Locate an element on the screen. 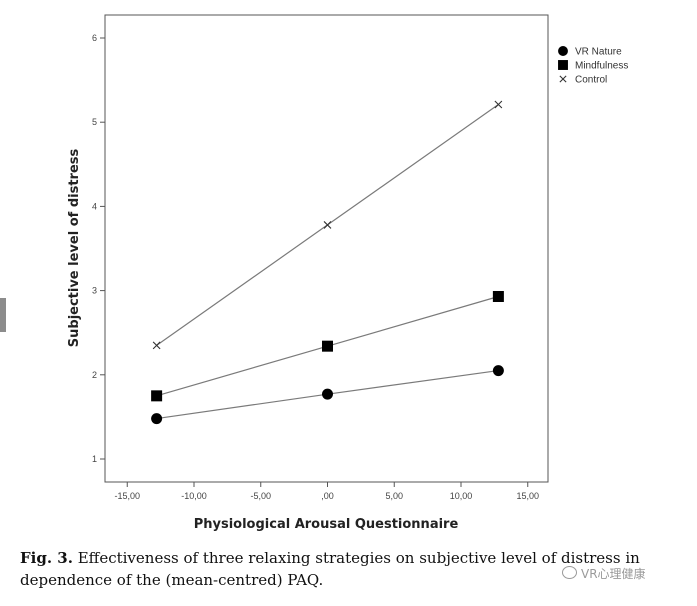  x-tick-label: -10,00 is located at coordinates (194, 496).